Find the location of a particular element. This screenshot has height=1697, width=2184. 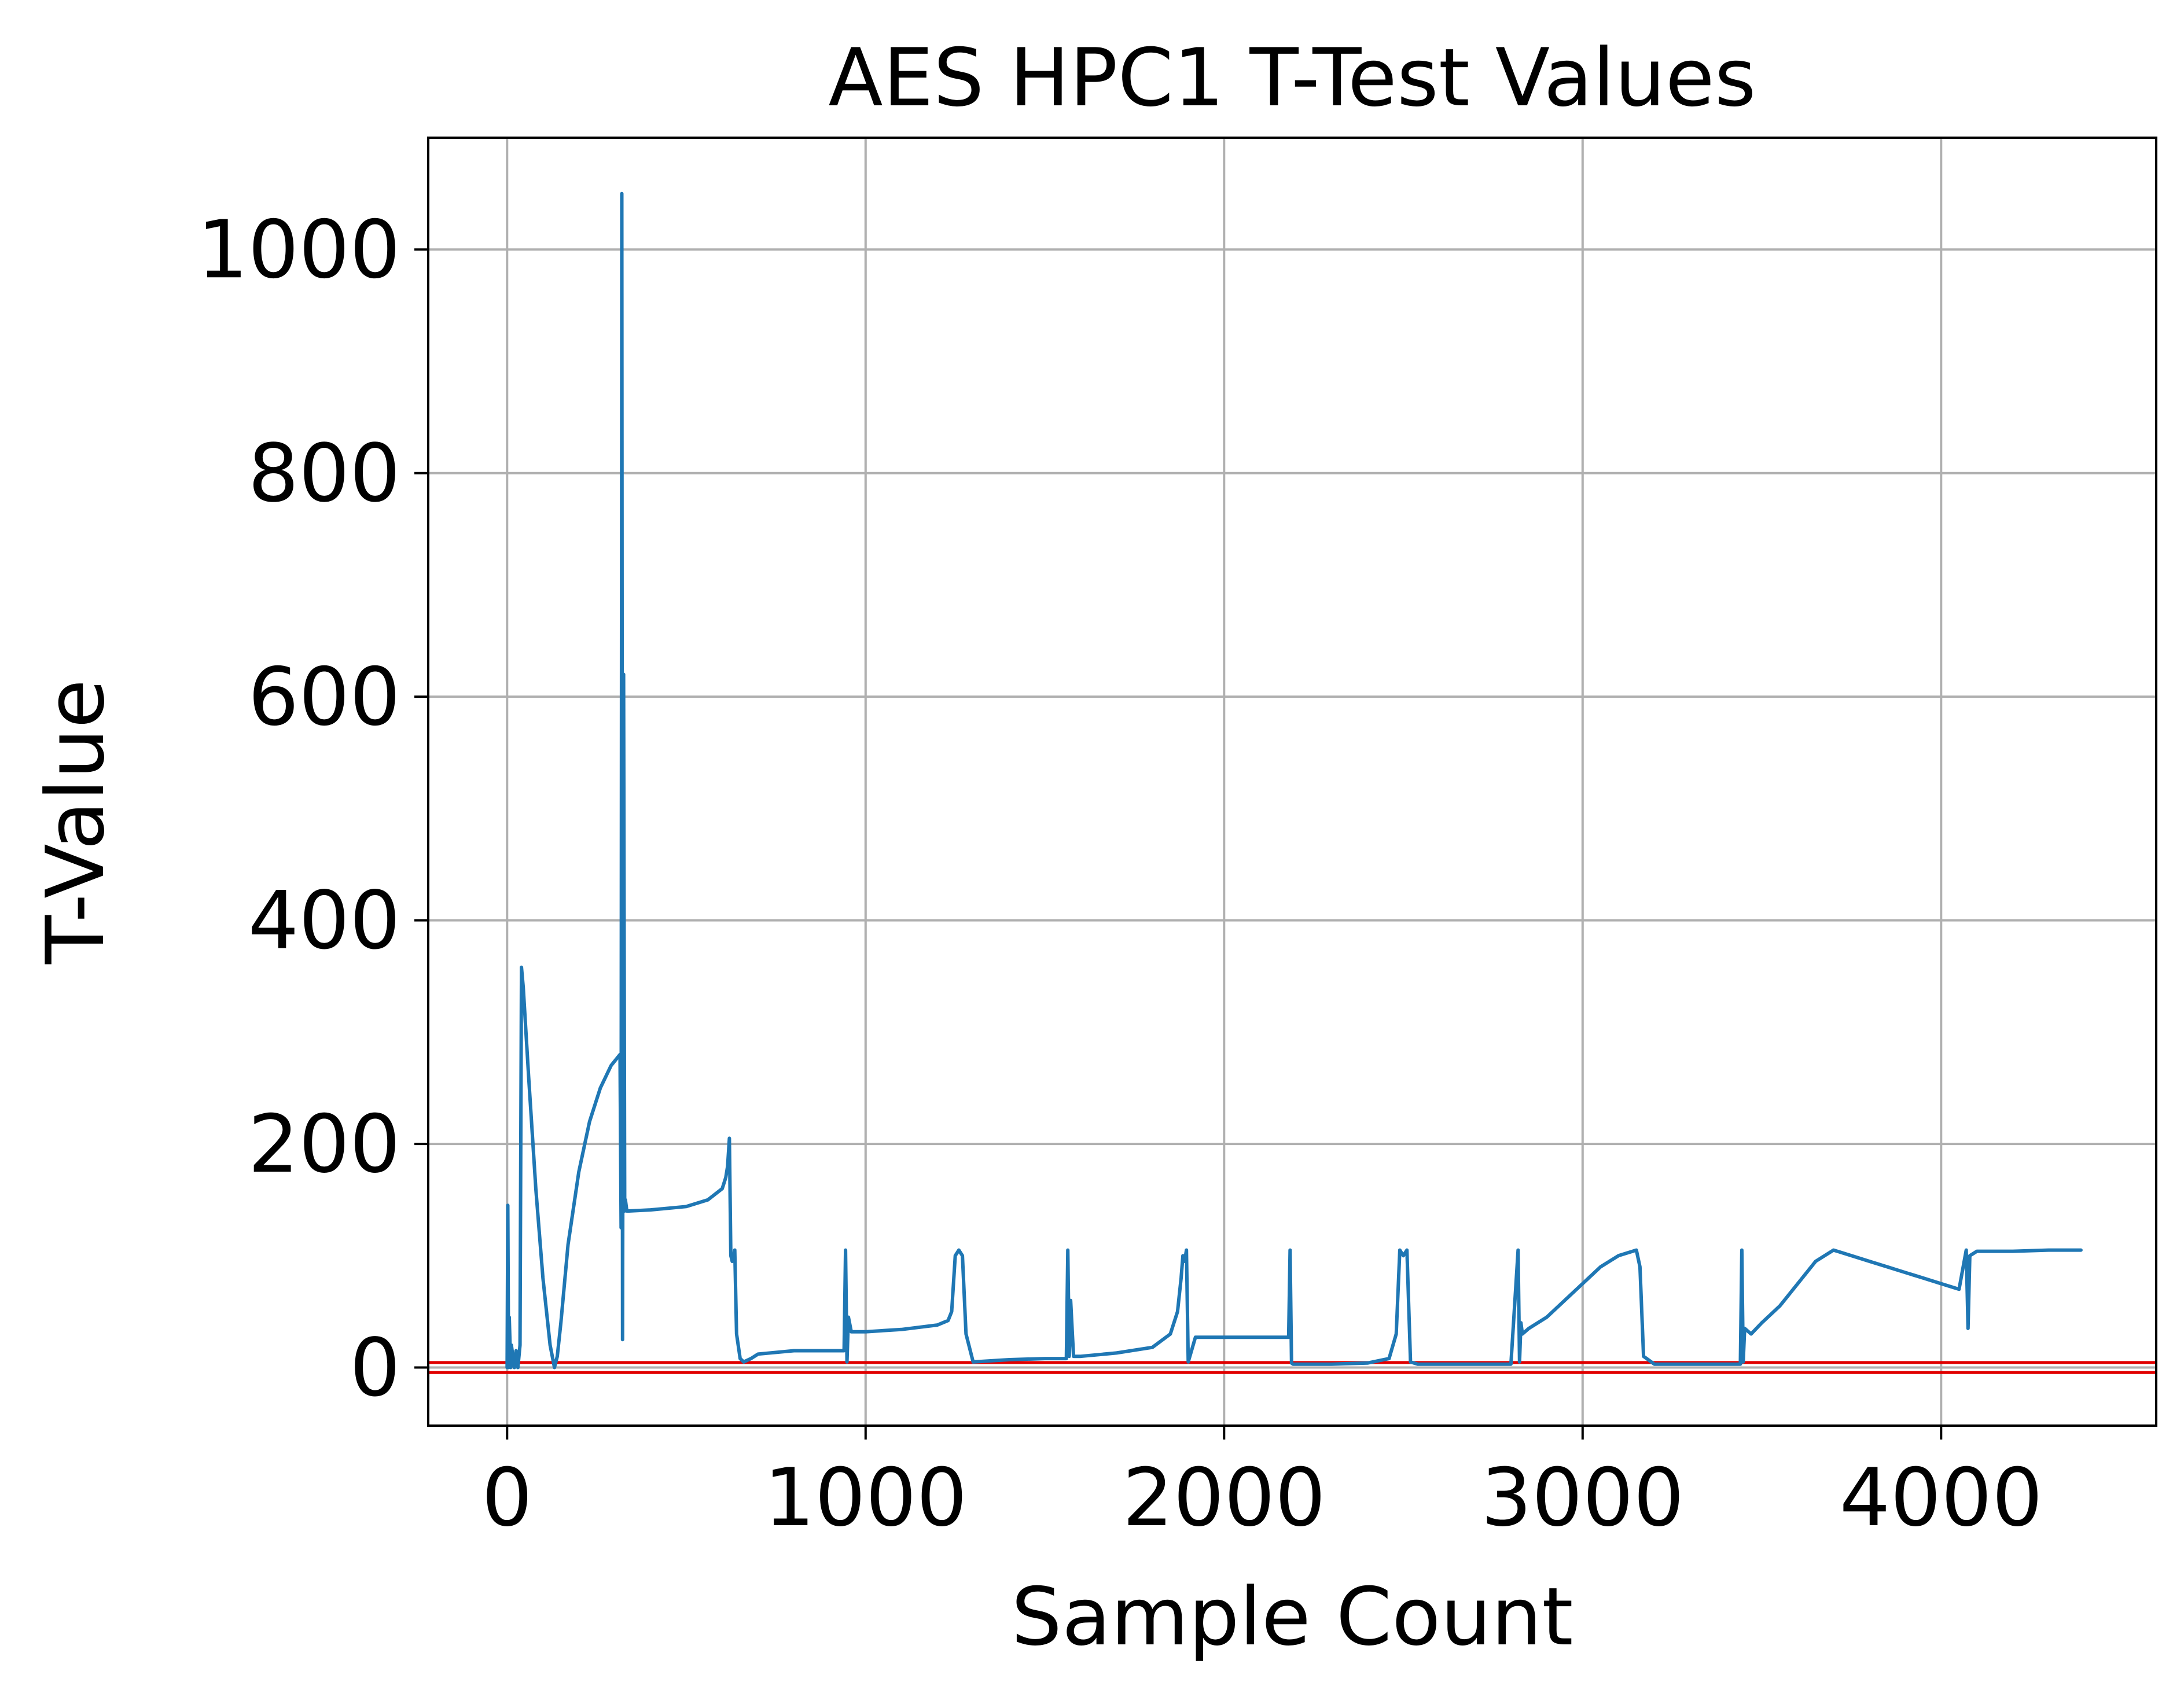

x-axis-label: Sample Count is located at coordinates (1292, 1616).